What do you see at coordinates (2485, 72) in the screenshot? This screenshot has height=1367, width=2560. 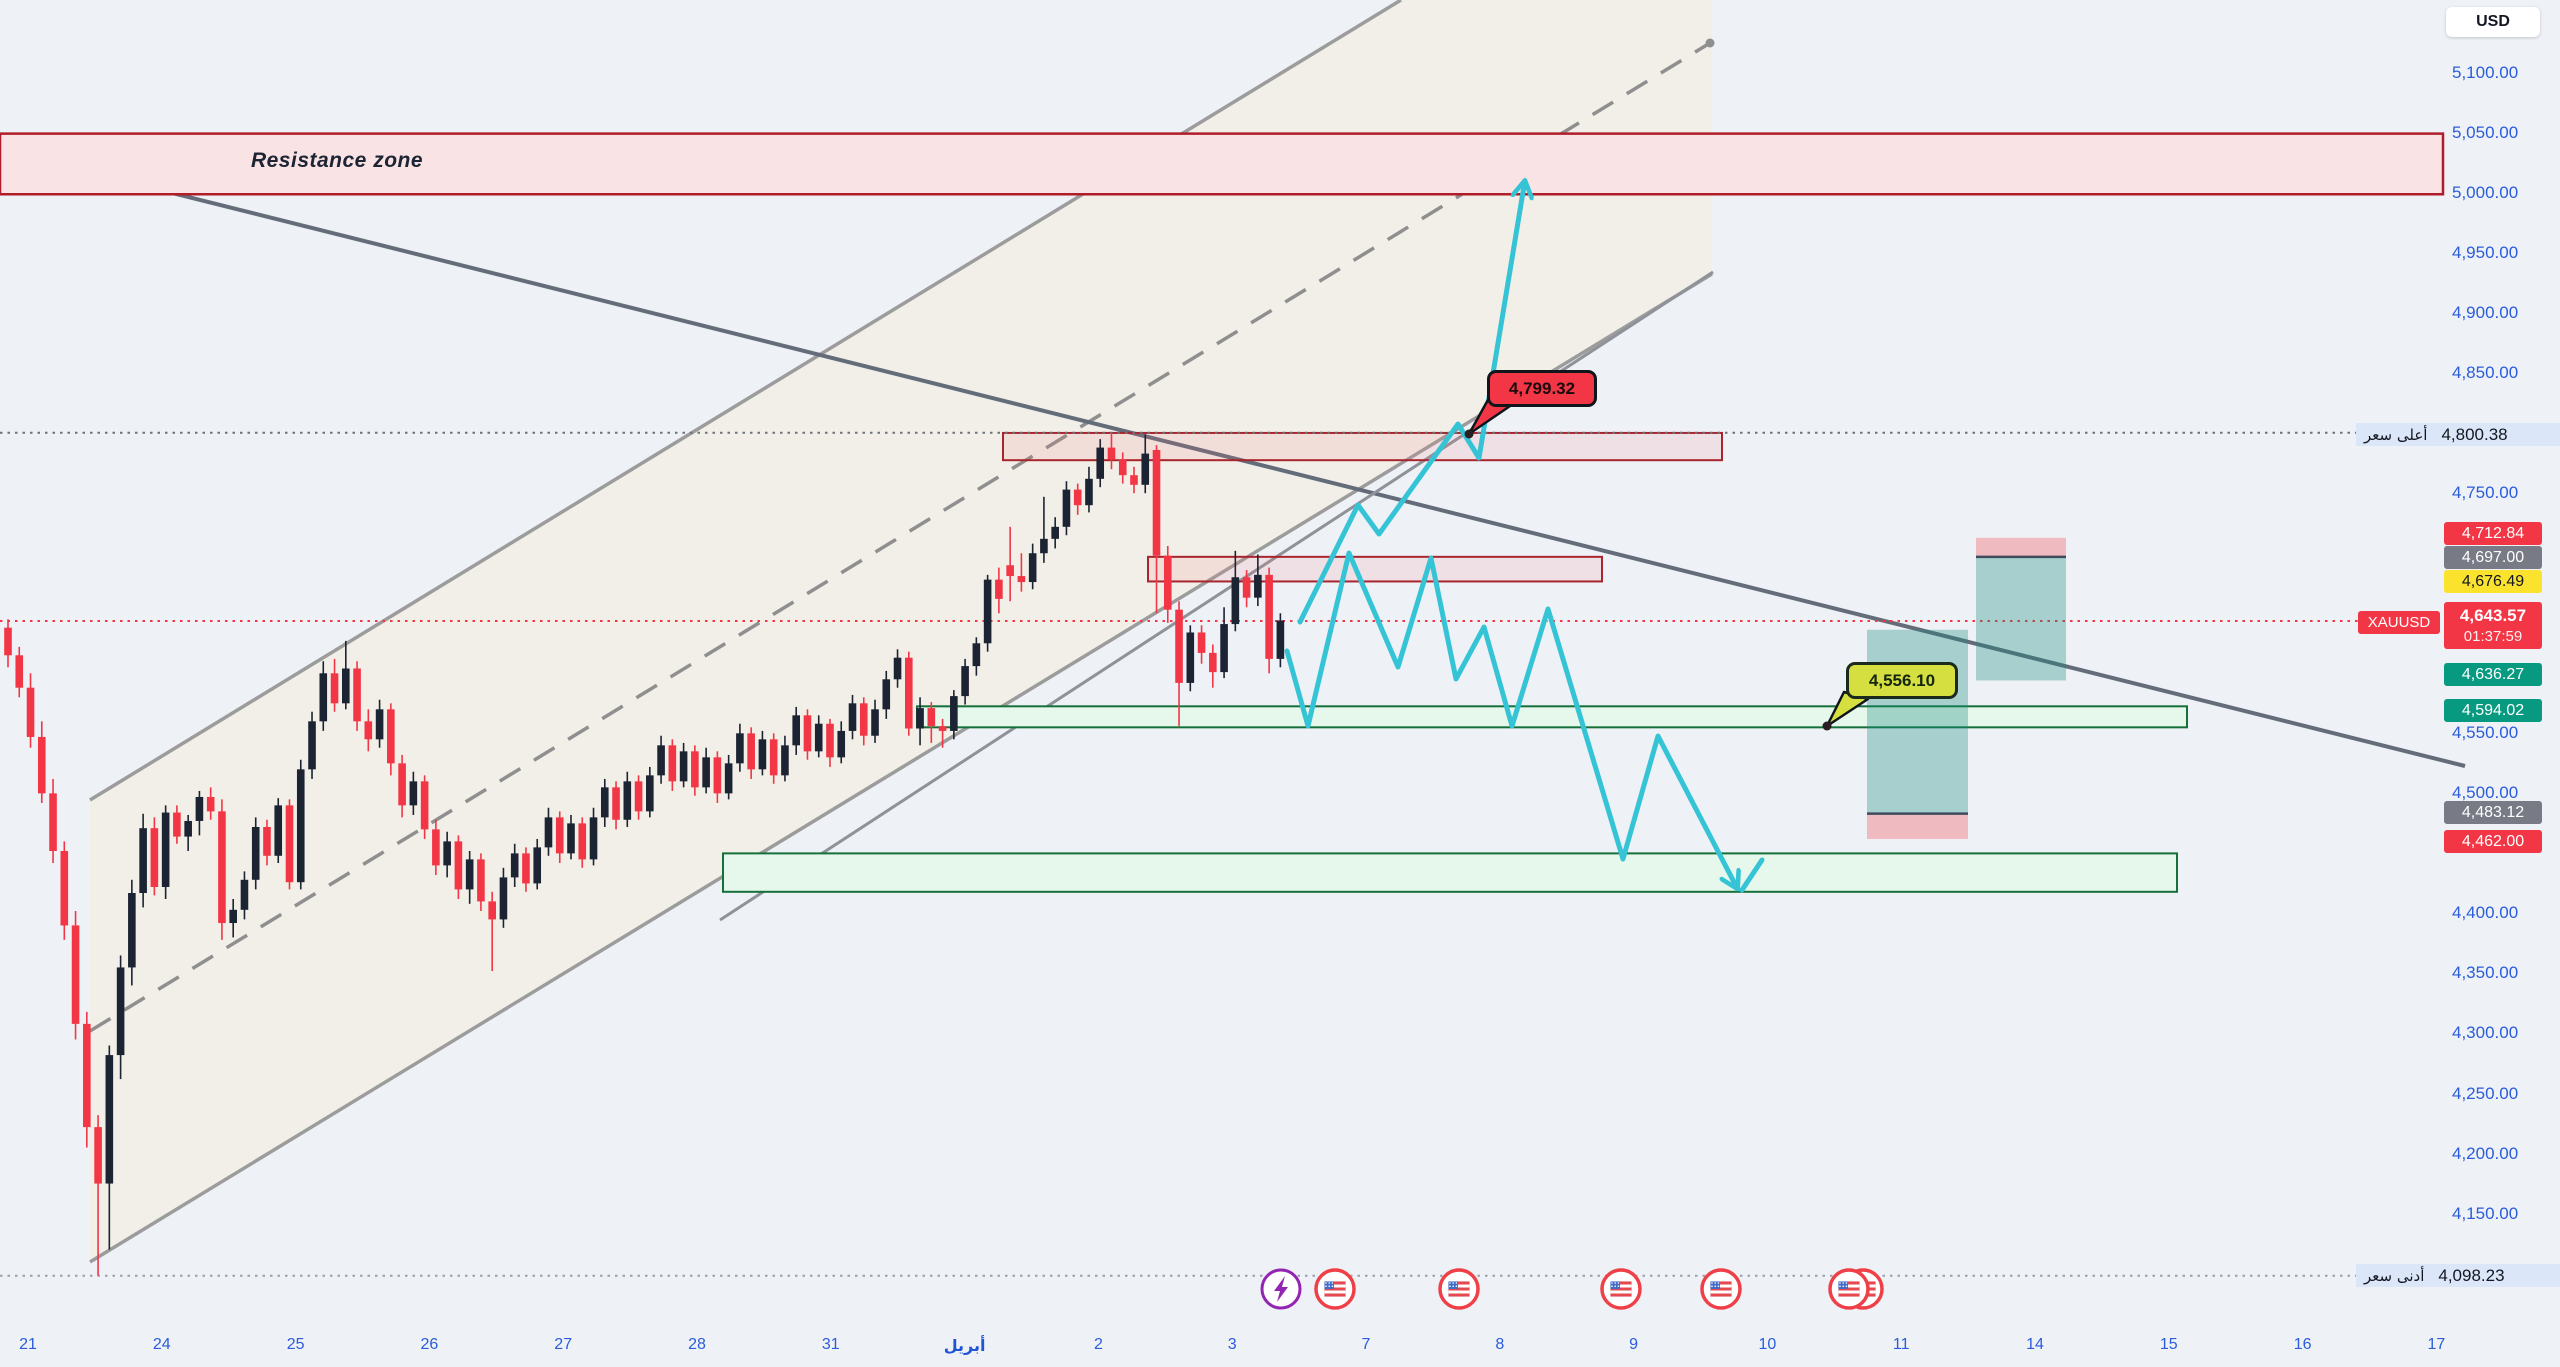 I see `price-tick: 5,100.00` at bounding box center [2485, 72].